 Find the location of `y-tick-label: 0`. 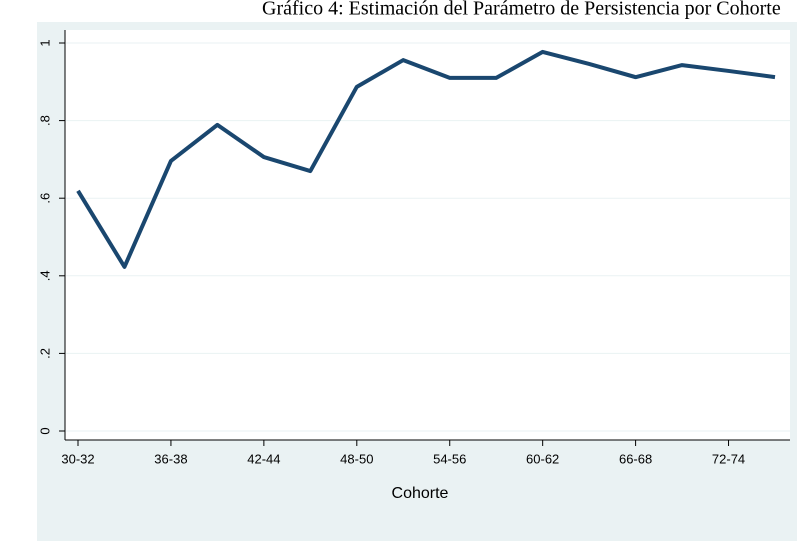

y-tick-label: 0 is located at coordinates (44, 430).